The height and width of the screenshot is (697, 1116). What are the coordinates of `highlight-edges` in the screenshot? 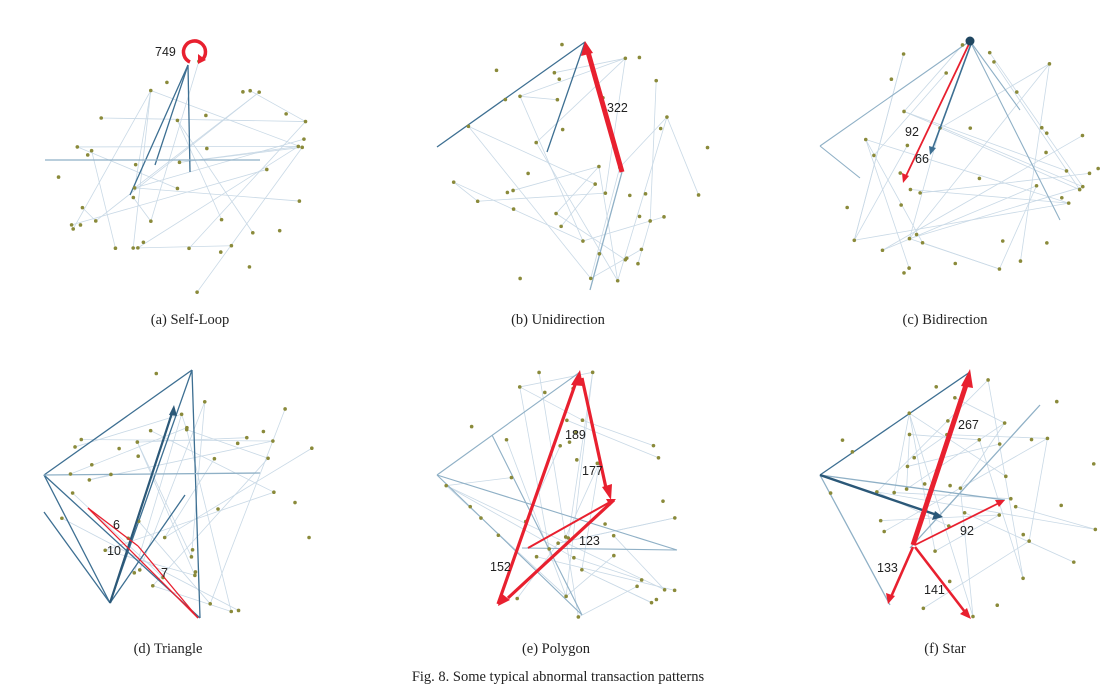 It's located at (529, 166).